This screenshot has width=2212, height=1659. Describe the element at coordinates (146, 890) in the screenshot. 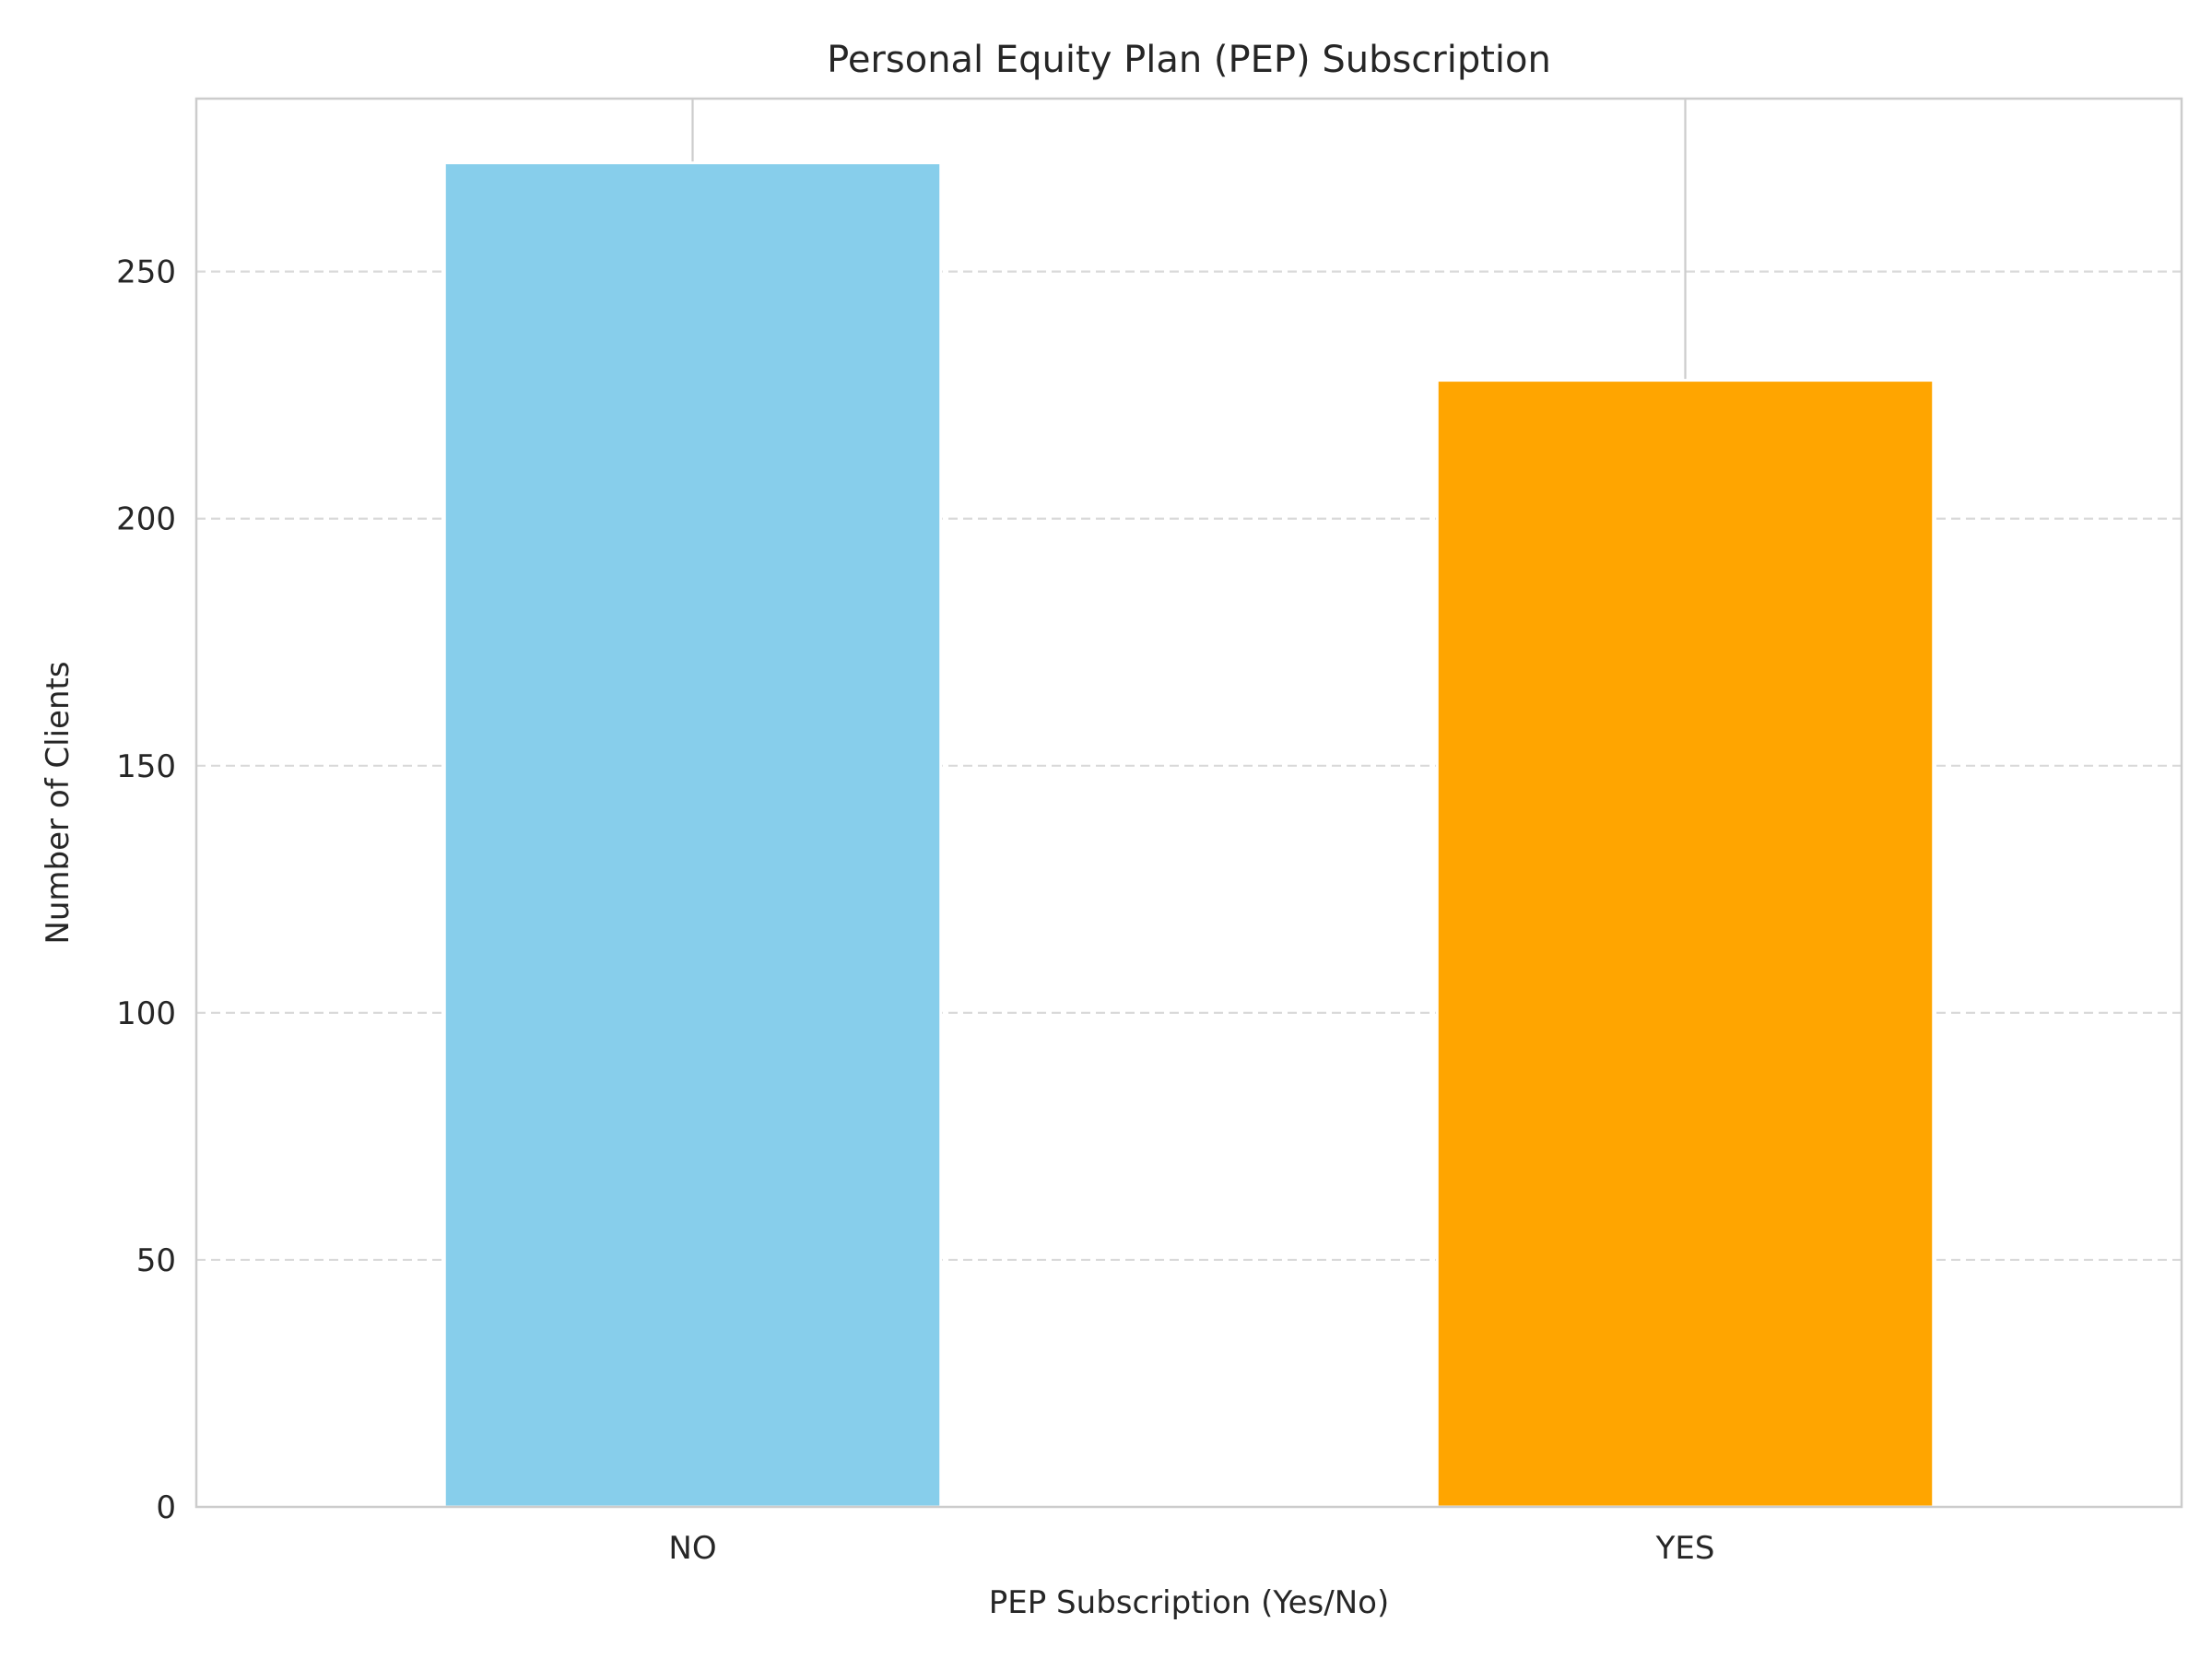

I see `y-tick-labels: 0 50 100 150 200 250` at that location.